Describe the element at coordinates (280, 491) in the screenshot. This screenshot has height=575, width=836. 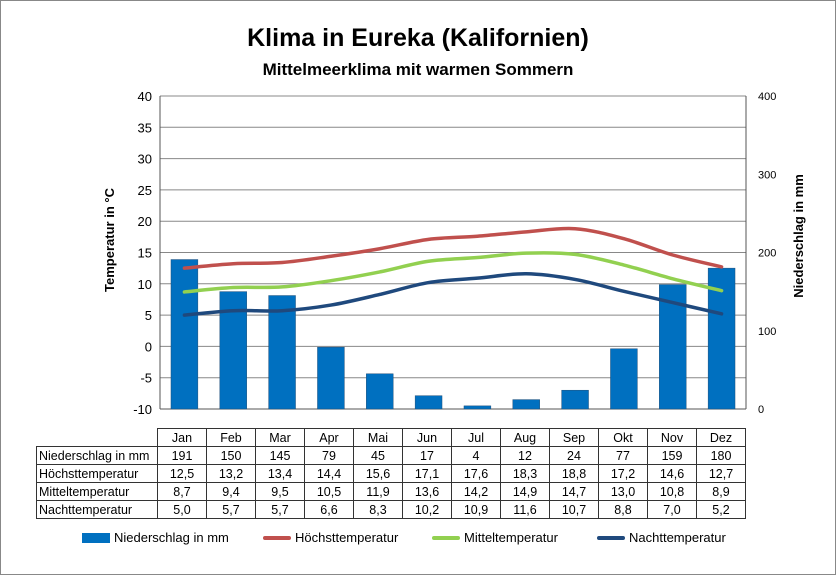
I see `table-cell: 9,5` at that location.